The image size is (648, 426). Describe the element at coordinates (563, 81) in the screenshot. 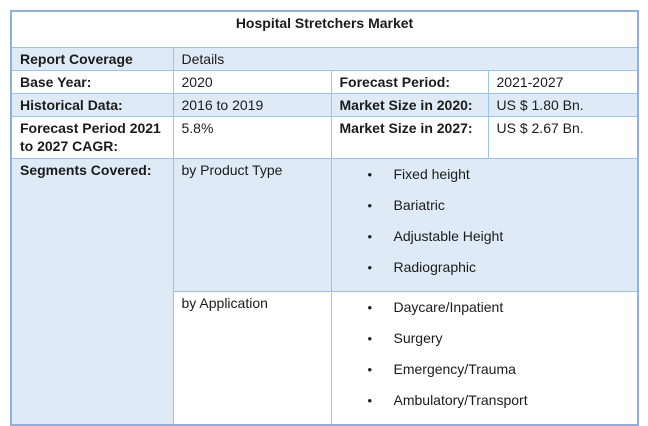

I see `forecast-period-value: 2021-2027` at that location.